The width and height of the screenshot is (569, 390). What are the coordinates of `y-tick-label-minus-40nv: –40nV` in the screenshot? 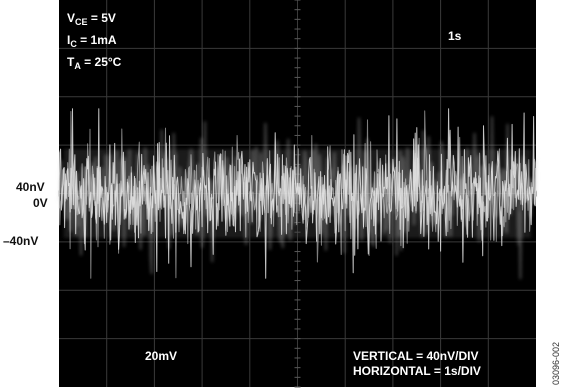 It's located at (21, 241).